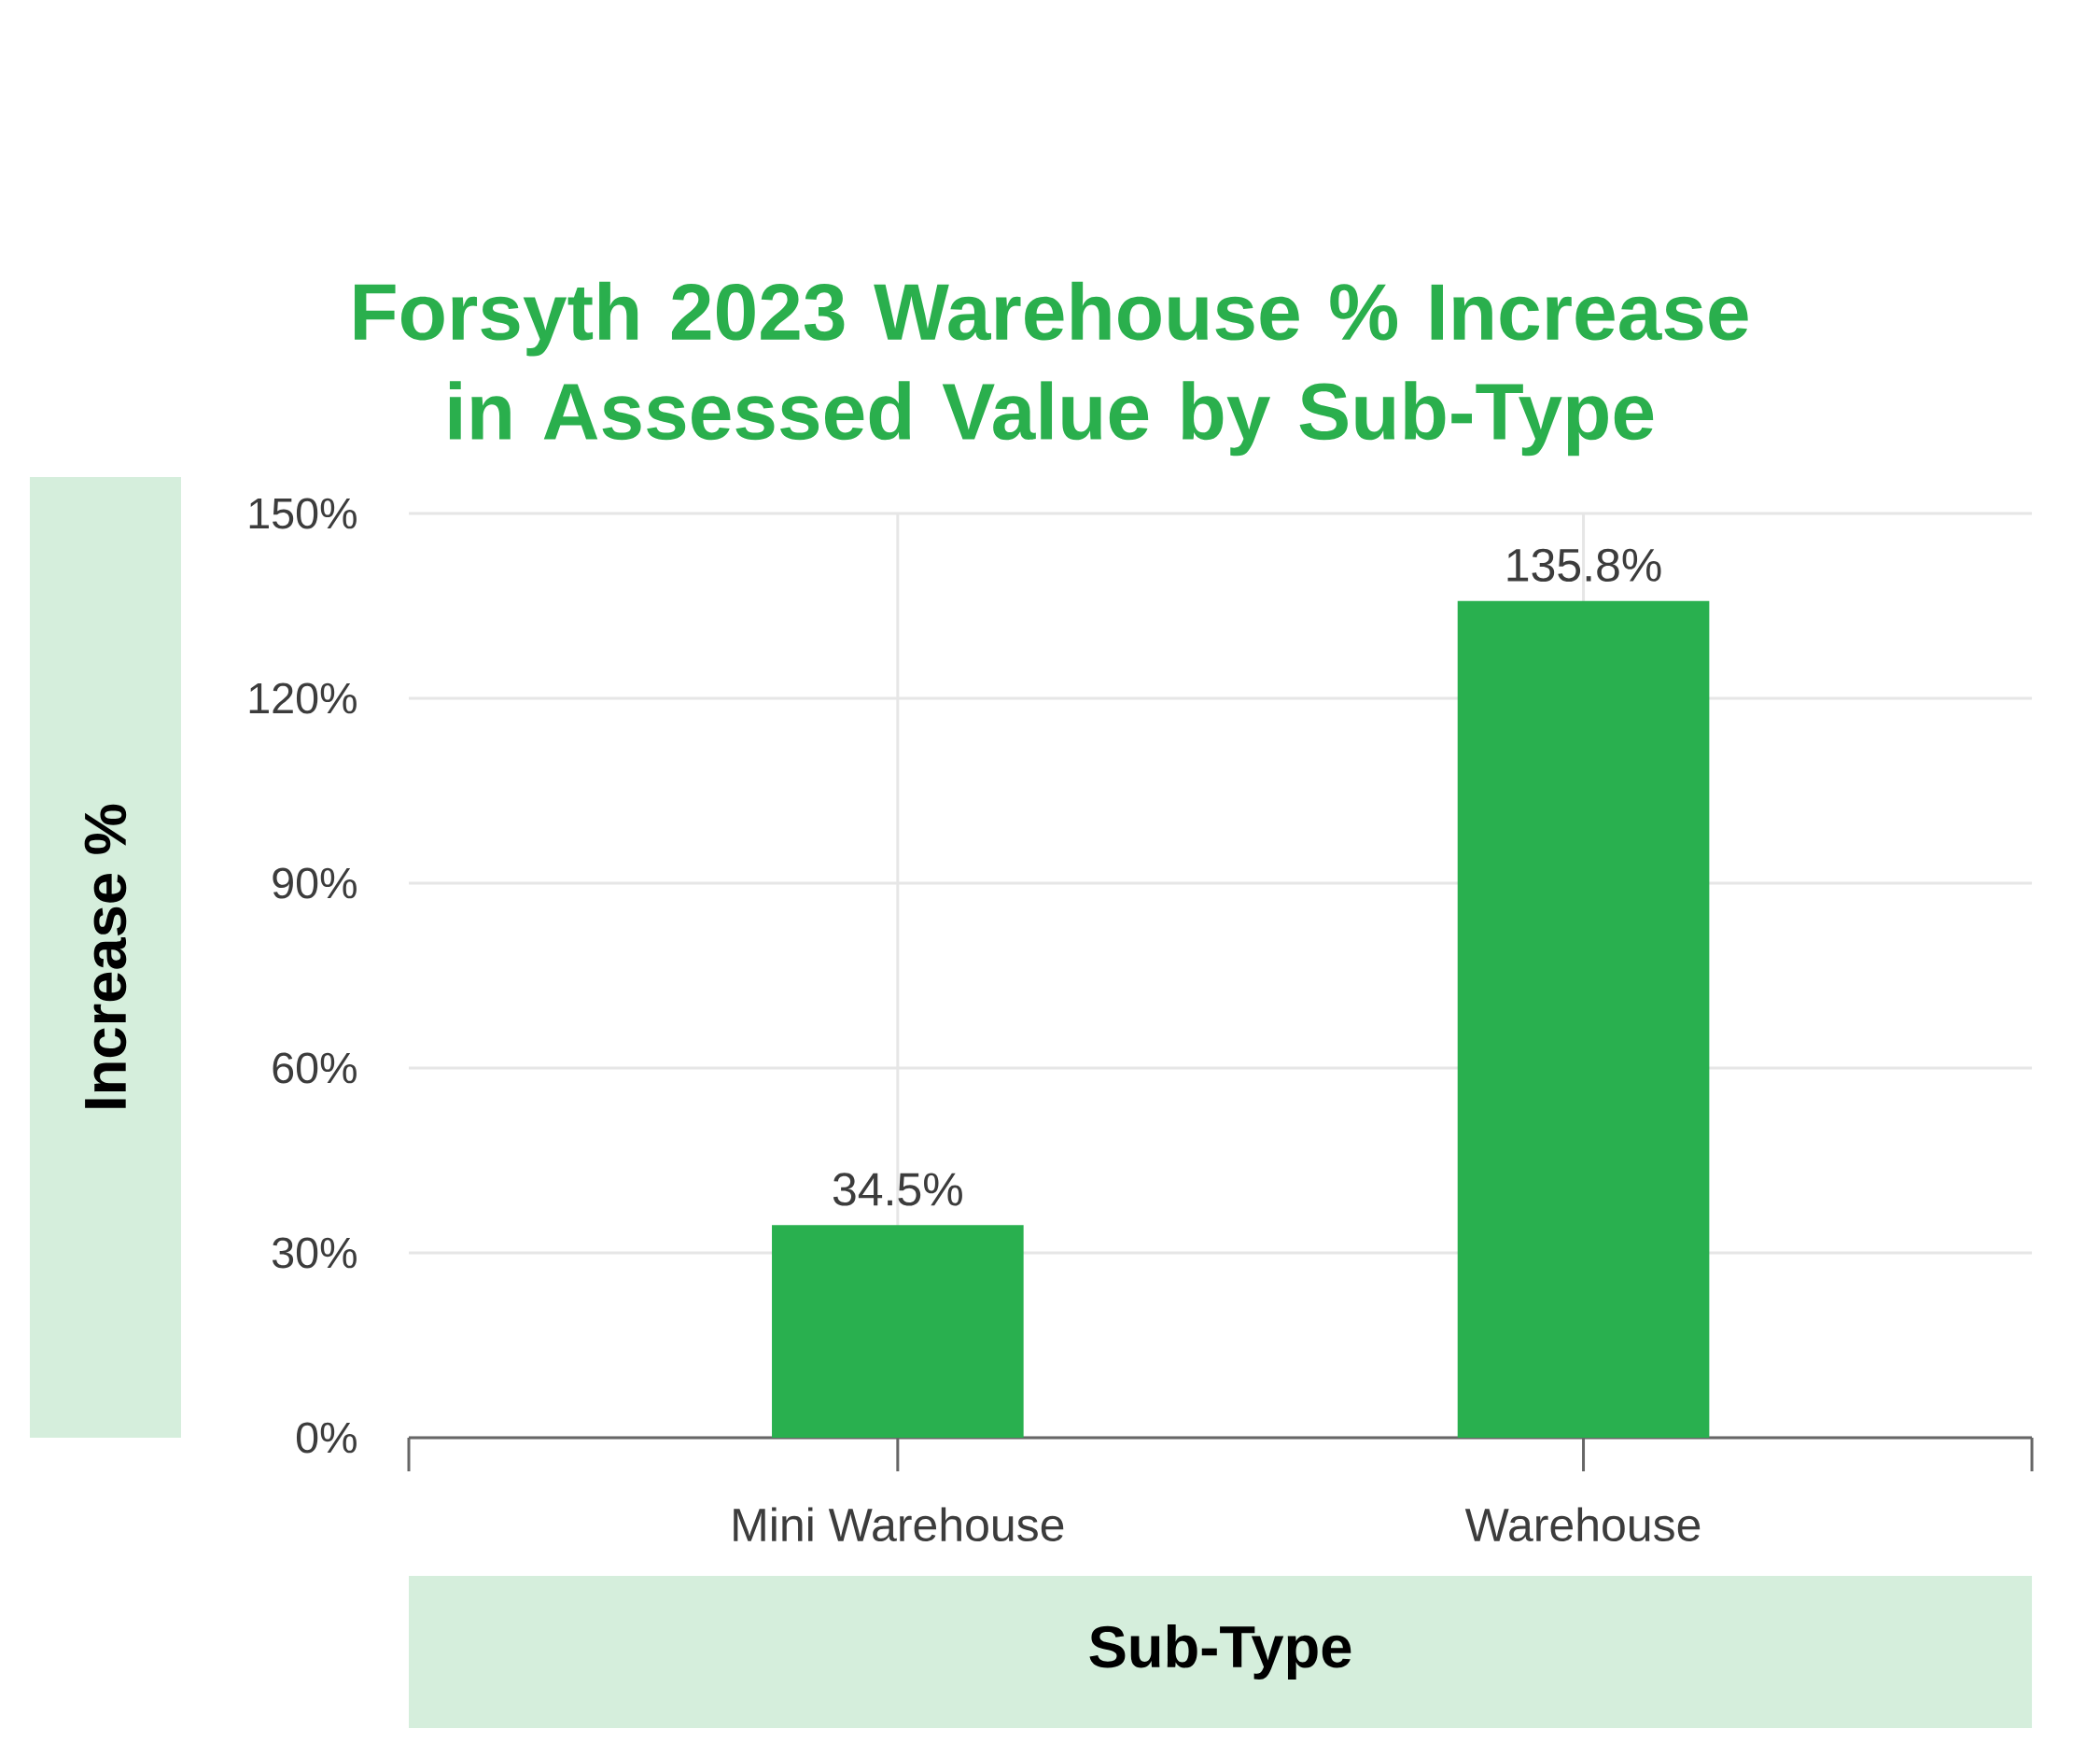 The height and width of the screenshot is (1757, 2100). Describe the element at coordinates (303, 513) in the screenshot. I see `y-tick-label: 150%` at that location.